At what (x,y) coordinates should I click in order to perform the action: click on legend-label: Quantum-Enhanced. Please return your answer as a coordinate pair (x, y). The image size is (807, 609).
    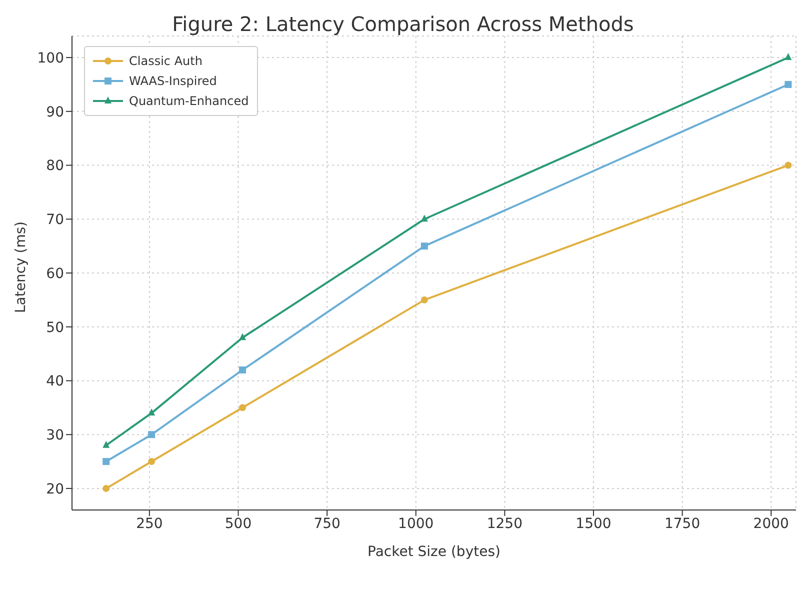
    Looking at the image, I should click on (189, 101).